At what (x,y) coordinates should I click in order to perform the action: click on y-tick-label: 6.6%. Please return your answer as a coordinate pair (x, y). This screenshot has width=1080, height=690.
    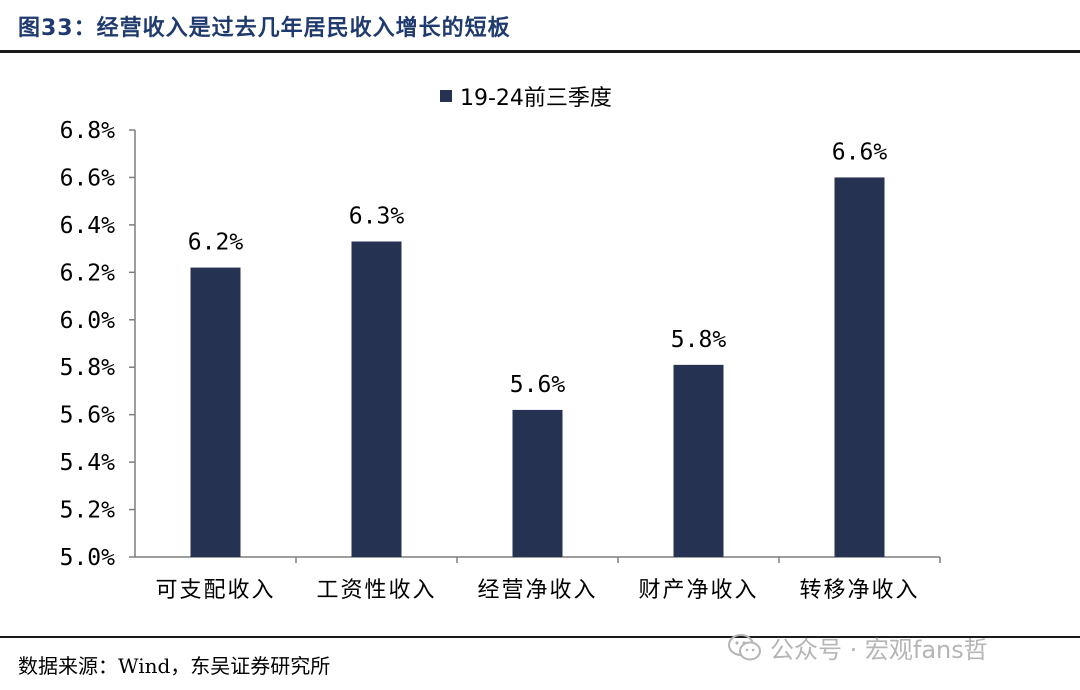
    Looking at the image, I should click on (88, 178).